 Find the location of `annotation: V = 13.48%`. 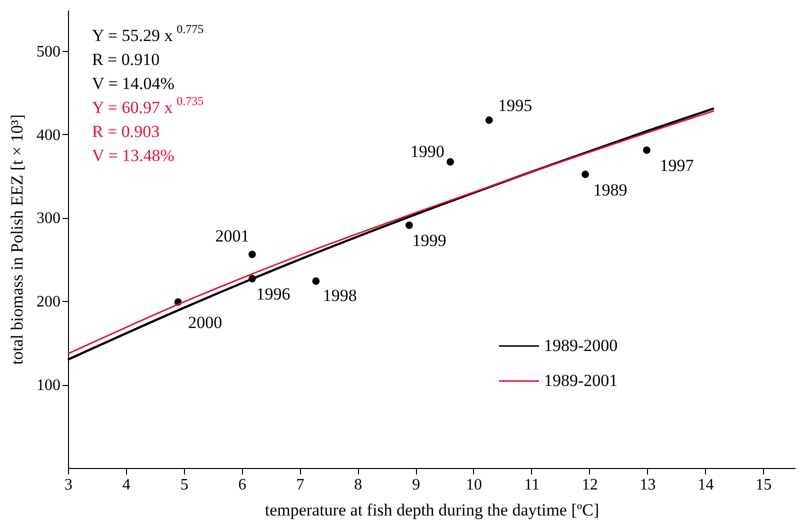

annotation: V = 13.48% is located at coordinates (133, 155).